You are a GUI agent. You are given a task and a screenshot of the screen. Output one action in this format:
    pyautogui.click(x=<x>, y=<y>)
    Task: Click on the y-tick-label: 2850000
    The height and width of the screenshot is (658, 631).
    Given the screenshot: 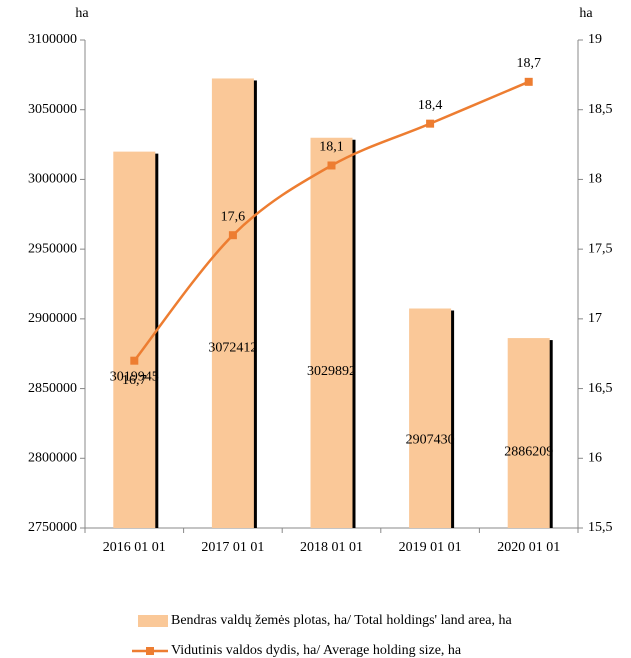 What is the action you would take?
    pyautogui.click(x=52, y=388)
    